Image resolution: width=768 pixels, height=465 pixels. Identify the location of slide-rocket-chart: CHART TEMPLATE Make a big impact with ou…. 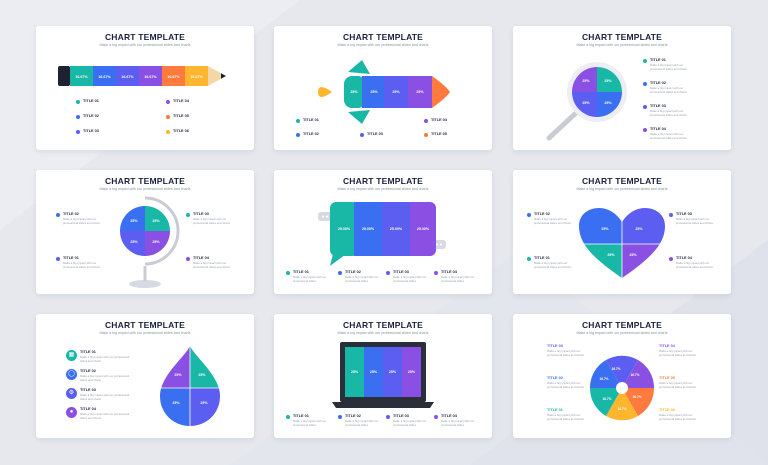
(383, 88).